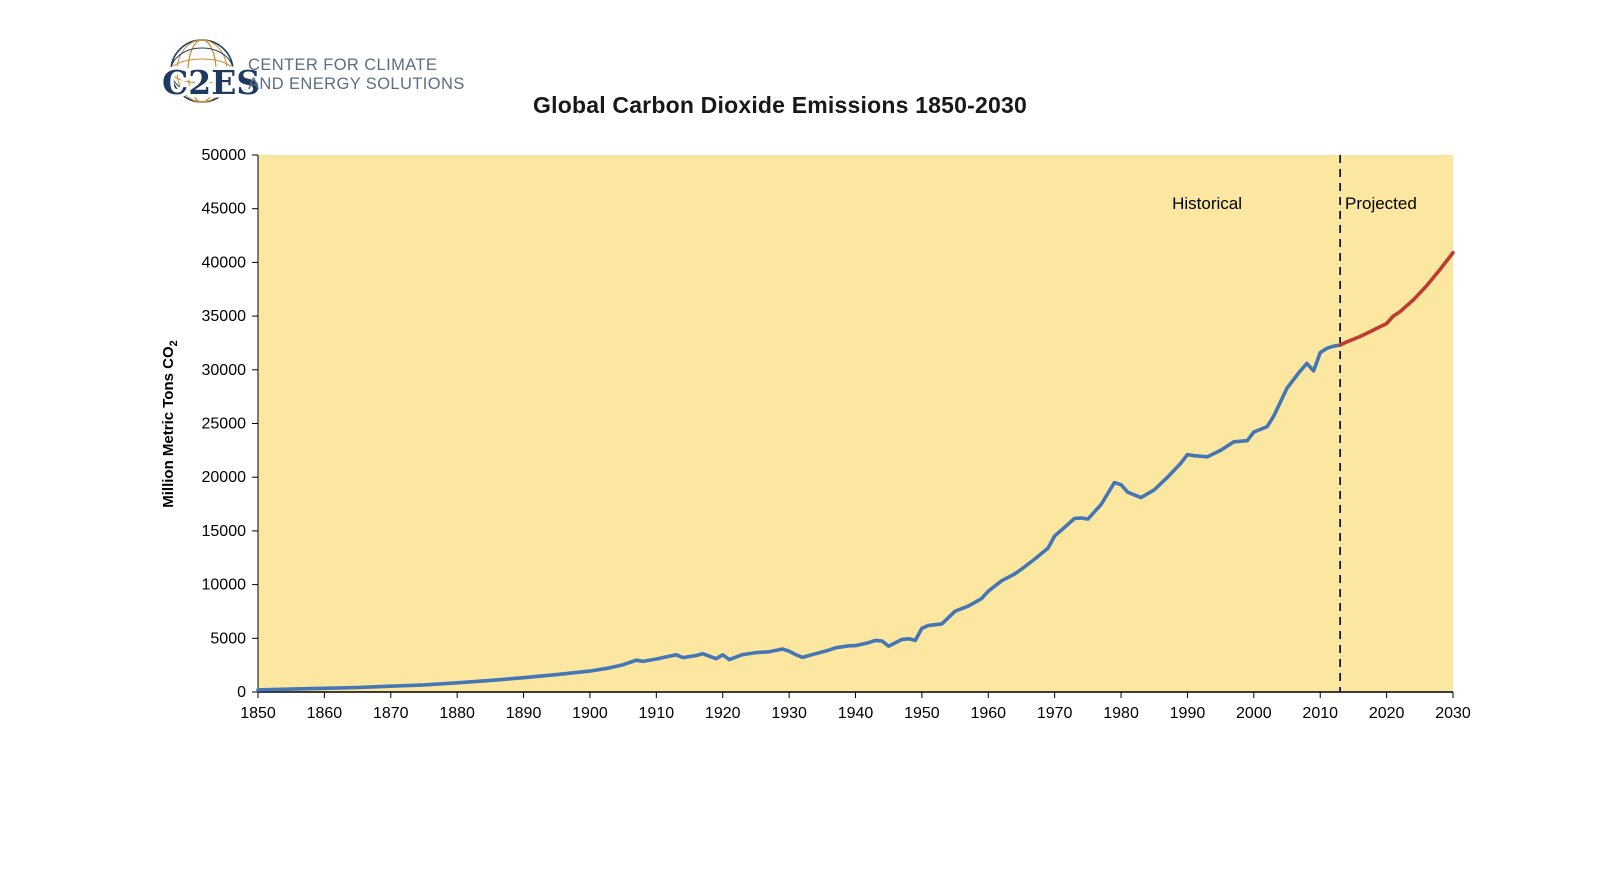  What do you see at coordinates (457, 713) in the screenshot?
I see `x-tick-label: 1880` at bounding box center [457, 713].